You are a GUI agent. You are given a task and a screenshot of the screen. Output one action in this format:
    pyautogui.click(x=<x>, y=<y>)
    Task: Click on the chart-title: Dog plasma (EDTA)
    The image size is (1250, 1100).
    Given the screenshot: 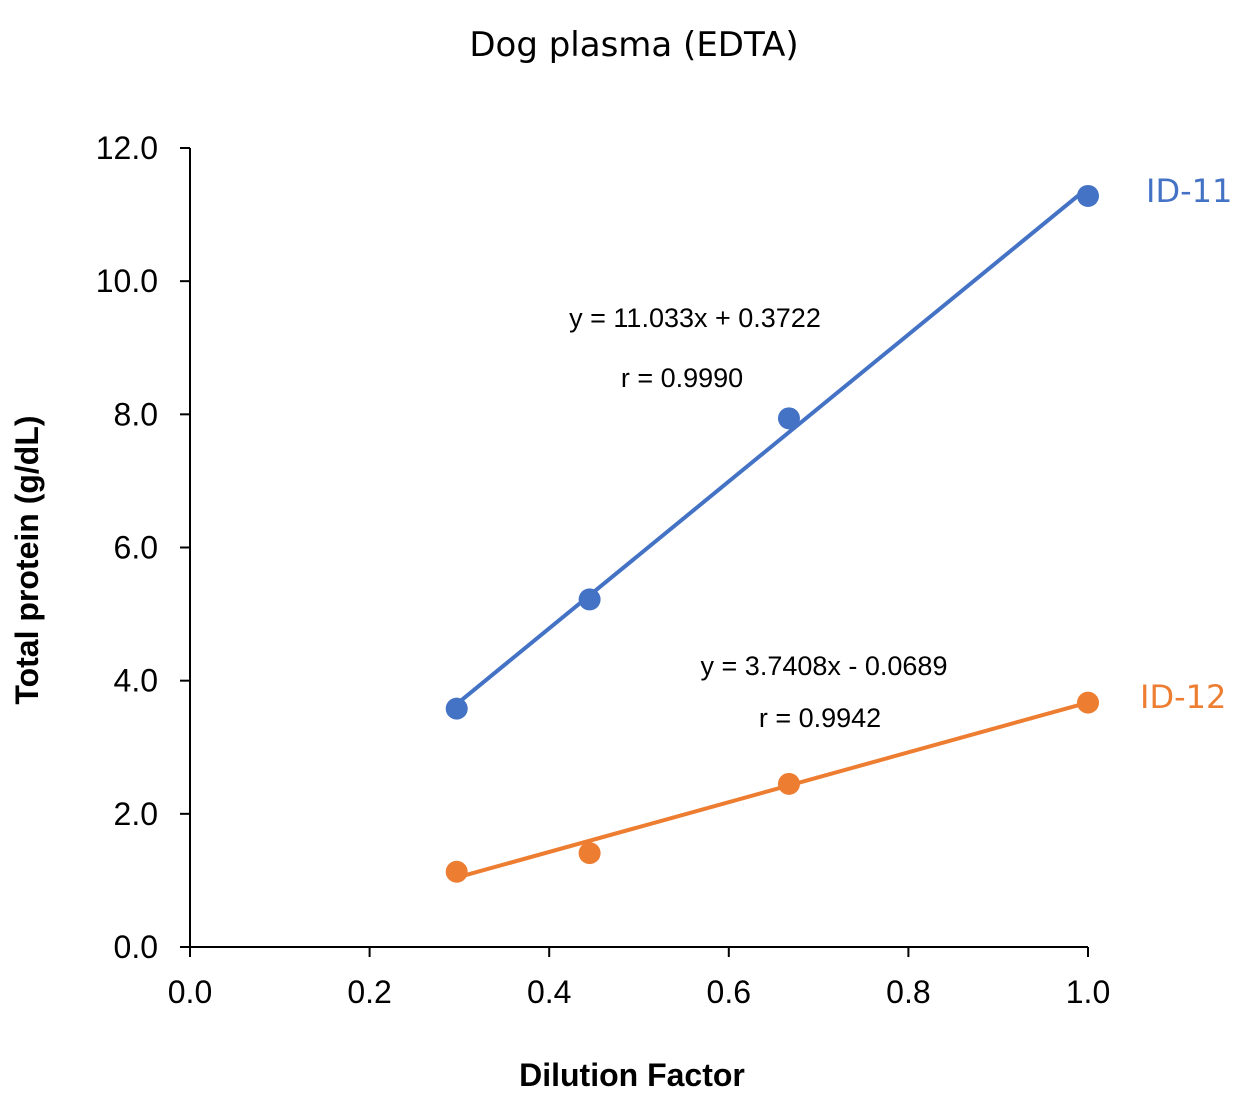 What is the action you would take?
    pyautogui.click(x=633, y=45)
    